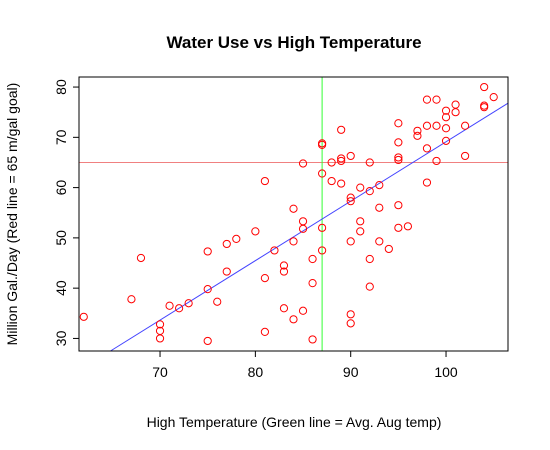  Describe the element at coordinates (293, 42) in the screenshot. I see `chart-title: Water Use vs High Temperature` at that location.